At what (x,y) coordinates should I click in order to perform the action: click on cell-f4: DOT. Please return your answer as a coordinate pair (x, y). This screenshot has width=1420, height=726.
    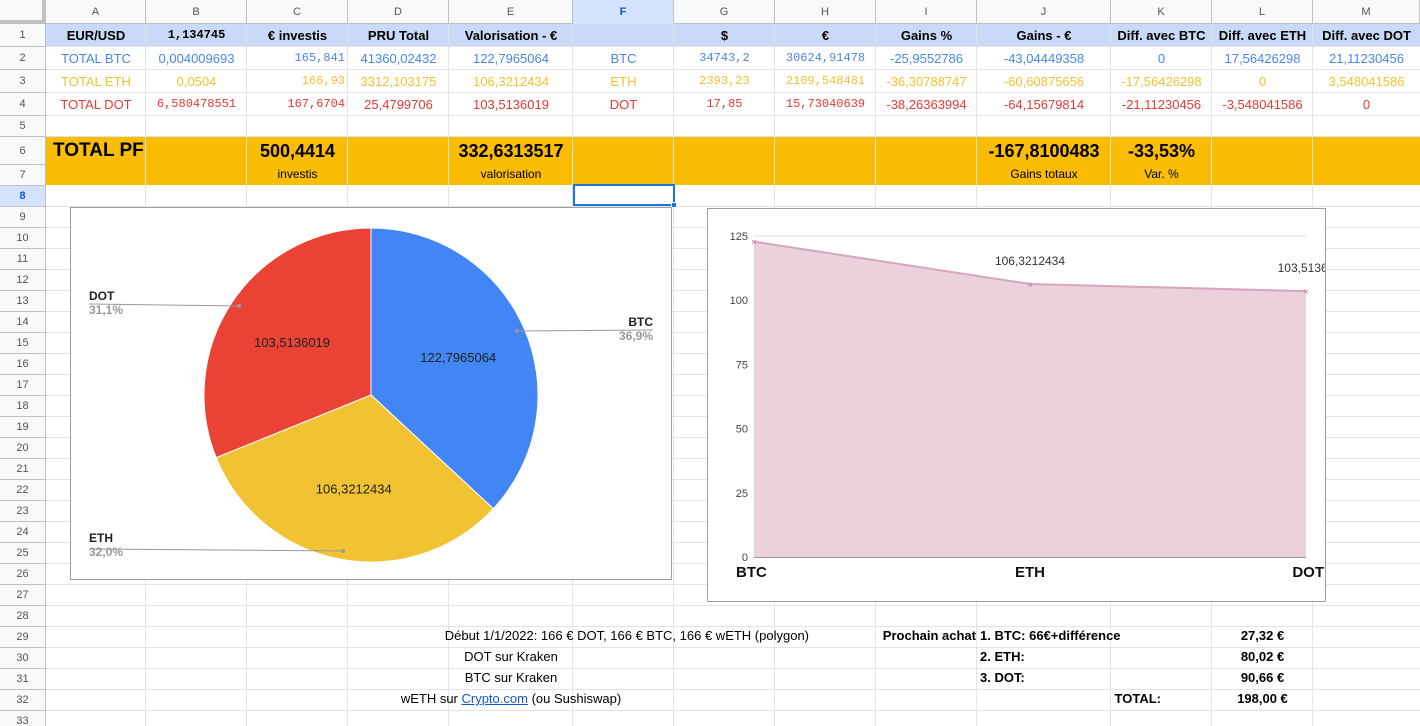
    Looking at the image, I should click on (623, 104).